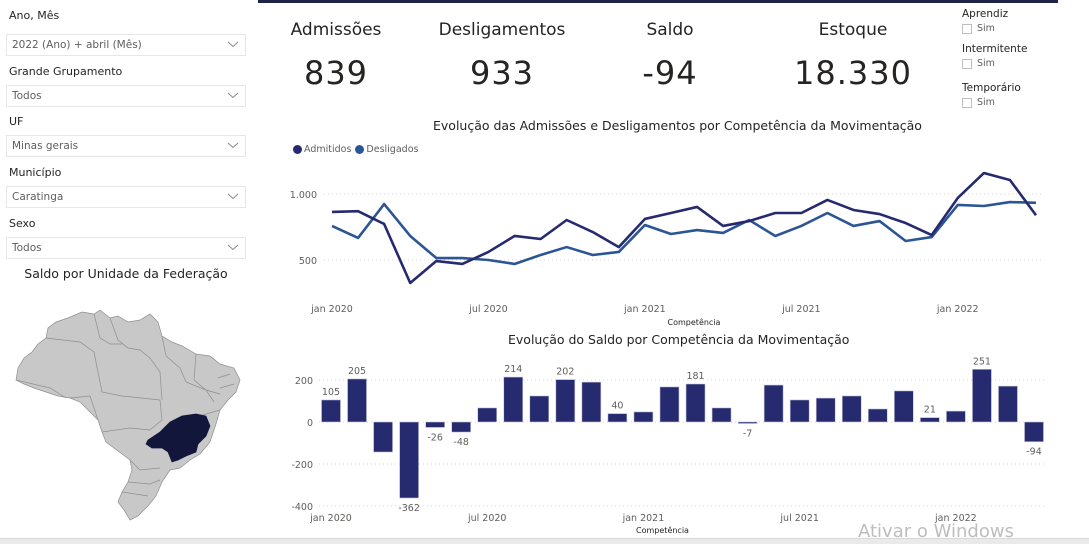 This screenshot has height=544, width=1089. What do you see at coordinates (126, 146) in the screenshot?
I see `filter-dropdown-uf: Minas gerais` at bounding box center [126, 146].